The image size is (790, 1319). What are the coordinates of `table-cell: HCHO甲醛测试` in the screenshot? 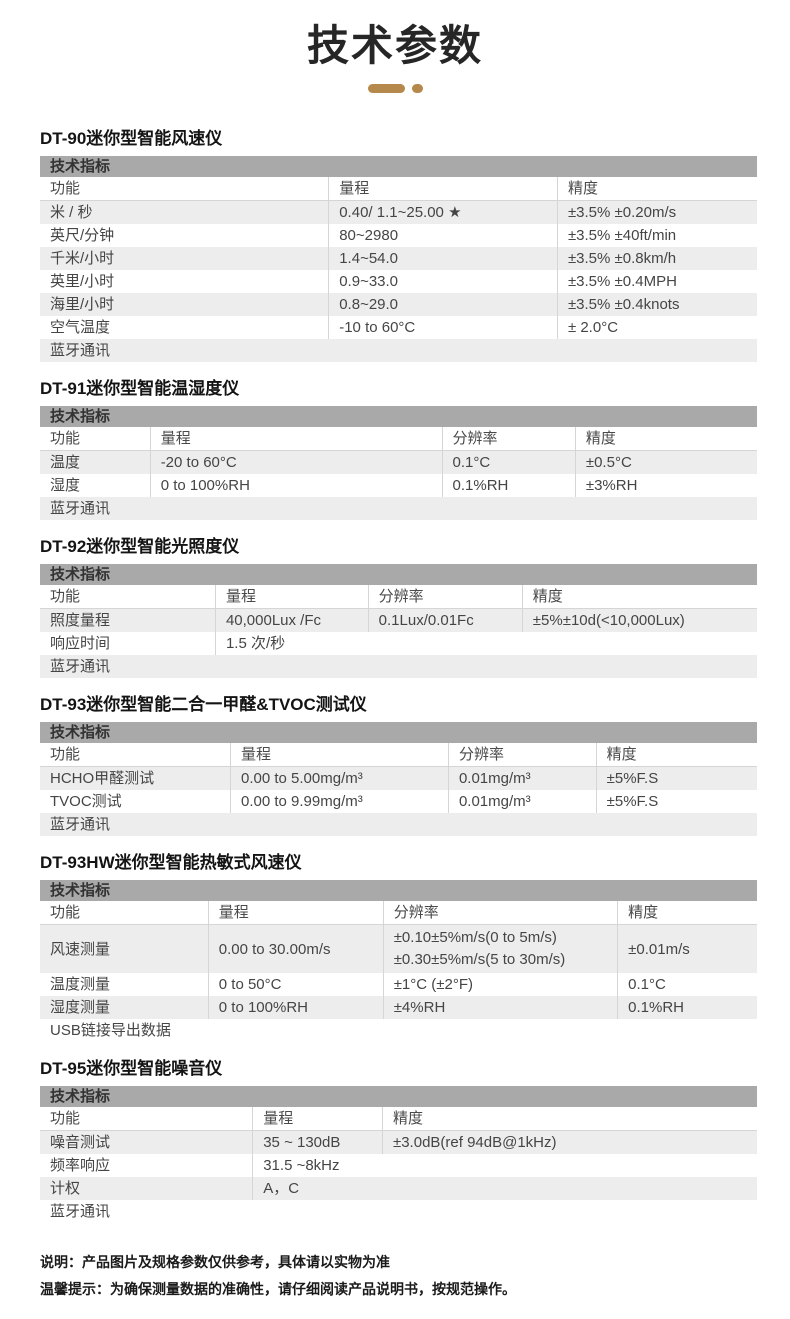 It's located at (102, 778).